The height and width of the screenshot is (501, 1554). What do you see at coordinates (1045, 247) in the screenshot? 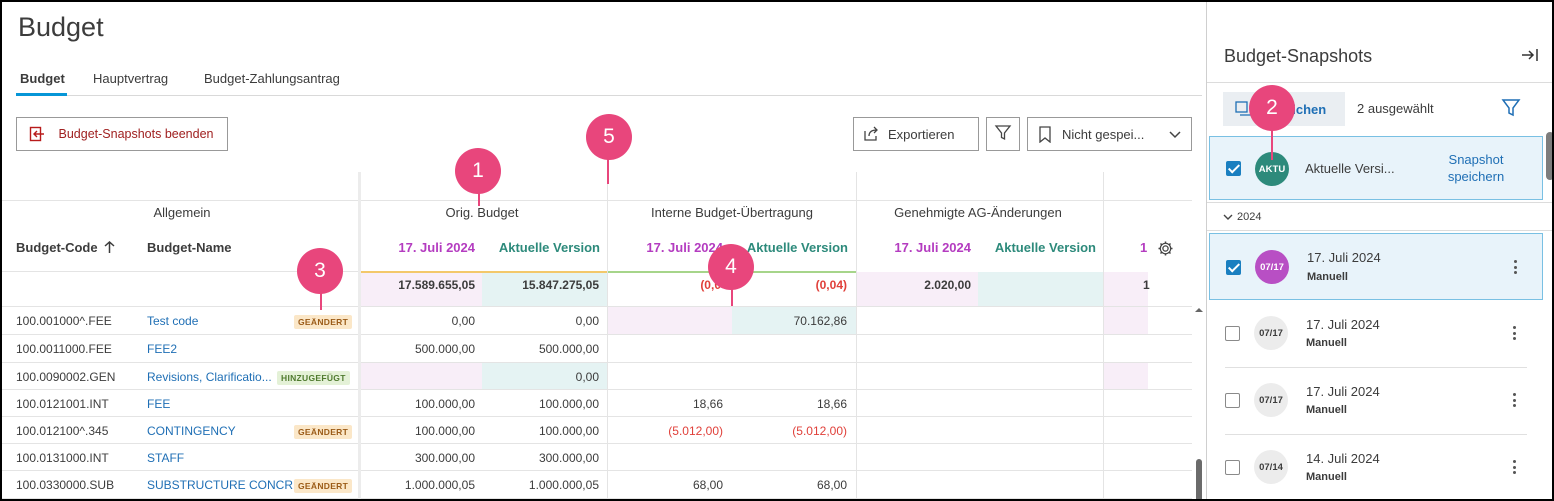
I see `column-header-gae-current: Aktuelle Version` at bounding box center [1045, 247].